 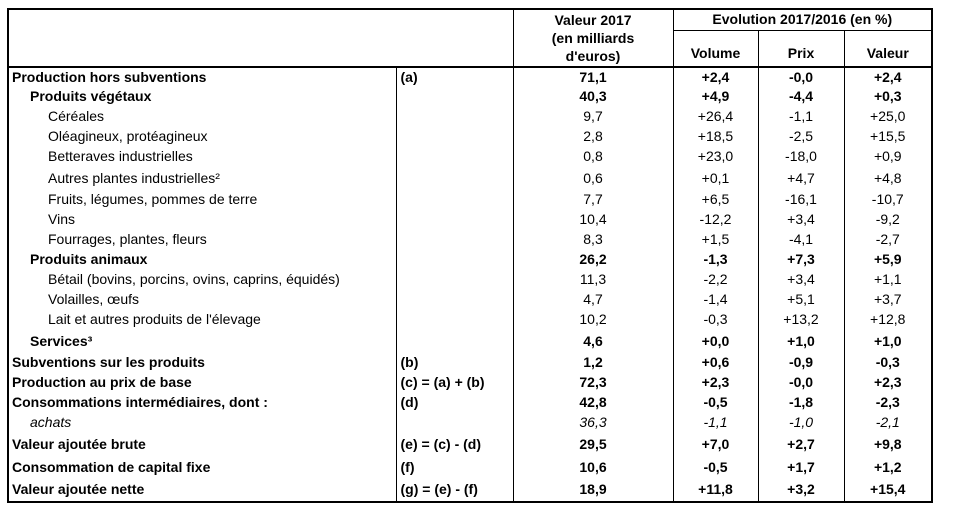 What do you see at coordinates (592, 280) in the screenshot?
I see `cell-valeur-2017: 11,3` at bounding box center [592, 280].